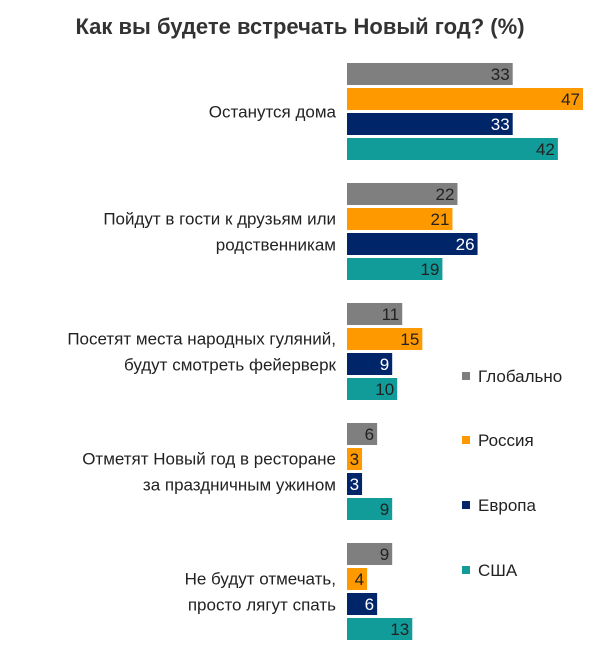 Image resolution: width=600 pixels, height=653 pixels. Describe the element at coordinates (209, 459) in the screenshot. I see `category-label-4-line-1: Отметят Новый год в ресторане` at that location.